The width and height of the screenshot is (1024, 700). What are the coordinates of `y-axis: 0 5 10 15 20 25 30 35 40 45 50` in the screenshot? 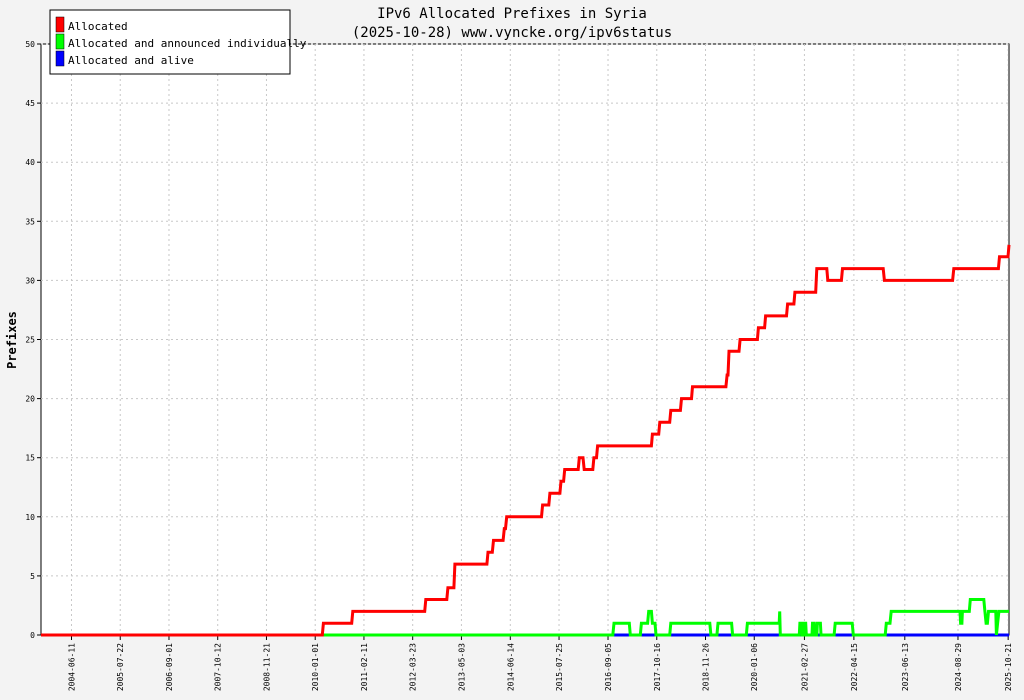 It's located at (33, 340).